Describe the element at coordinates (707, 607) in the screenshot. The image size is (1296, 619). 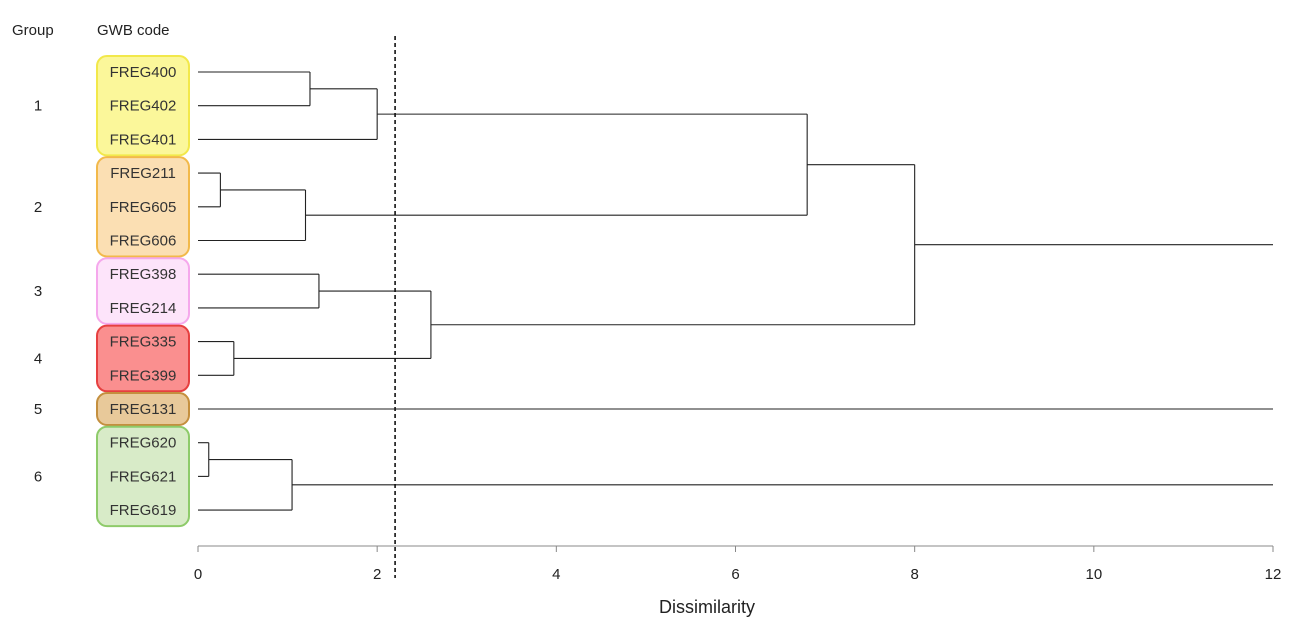
I see `x-axis-label: Dissimilarity` at that location.